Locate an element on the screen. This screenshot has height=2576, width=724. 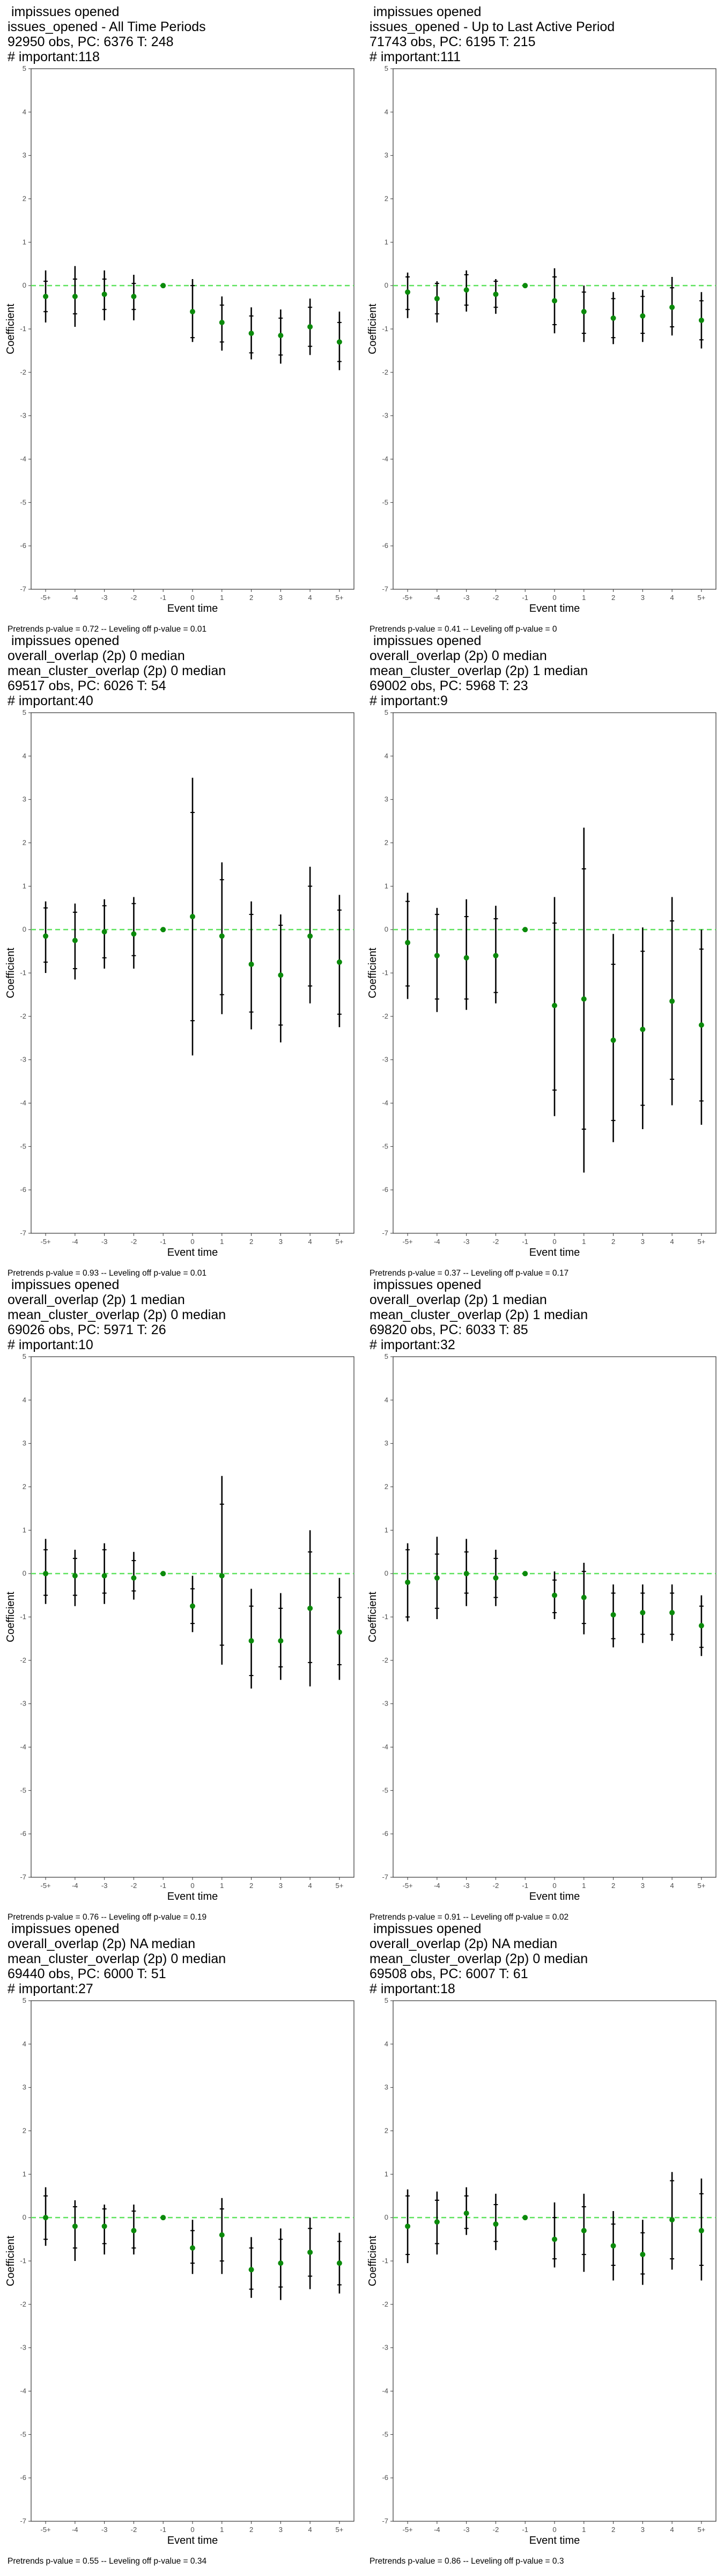
chart-title-line: overall_overlap (2p) 0 median is located at coordinates (96, 655).